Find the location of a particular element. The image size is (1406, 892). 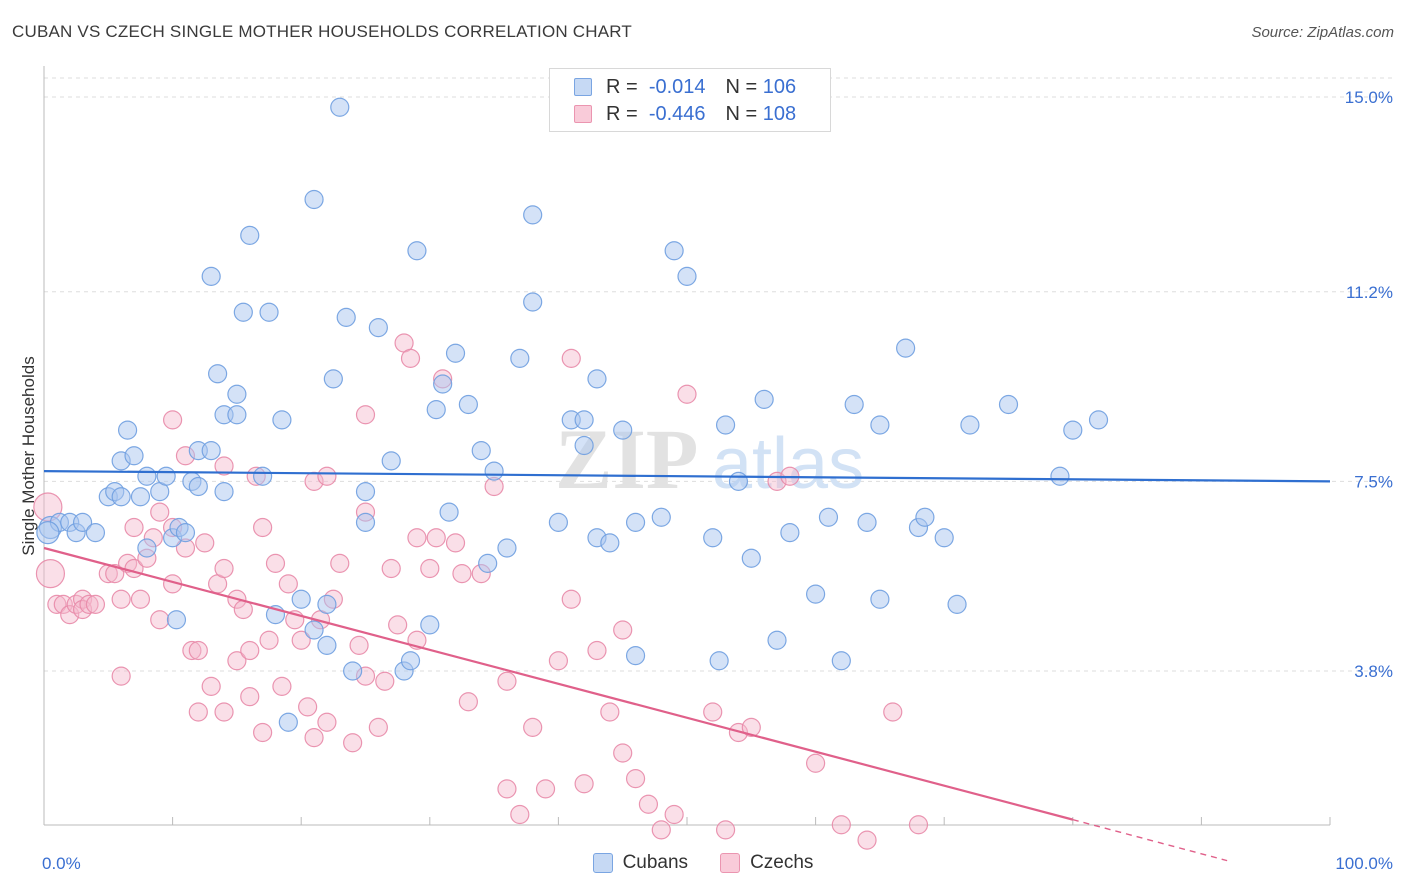

y-tick-label: 11.2% is located at coordinates (1369, 292).